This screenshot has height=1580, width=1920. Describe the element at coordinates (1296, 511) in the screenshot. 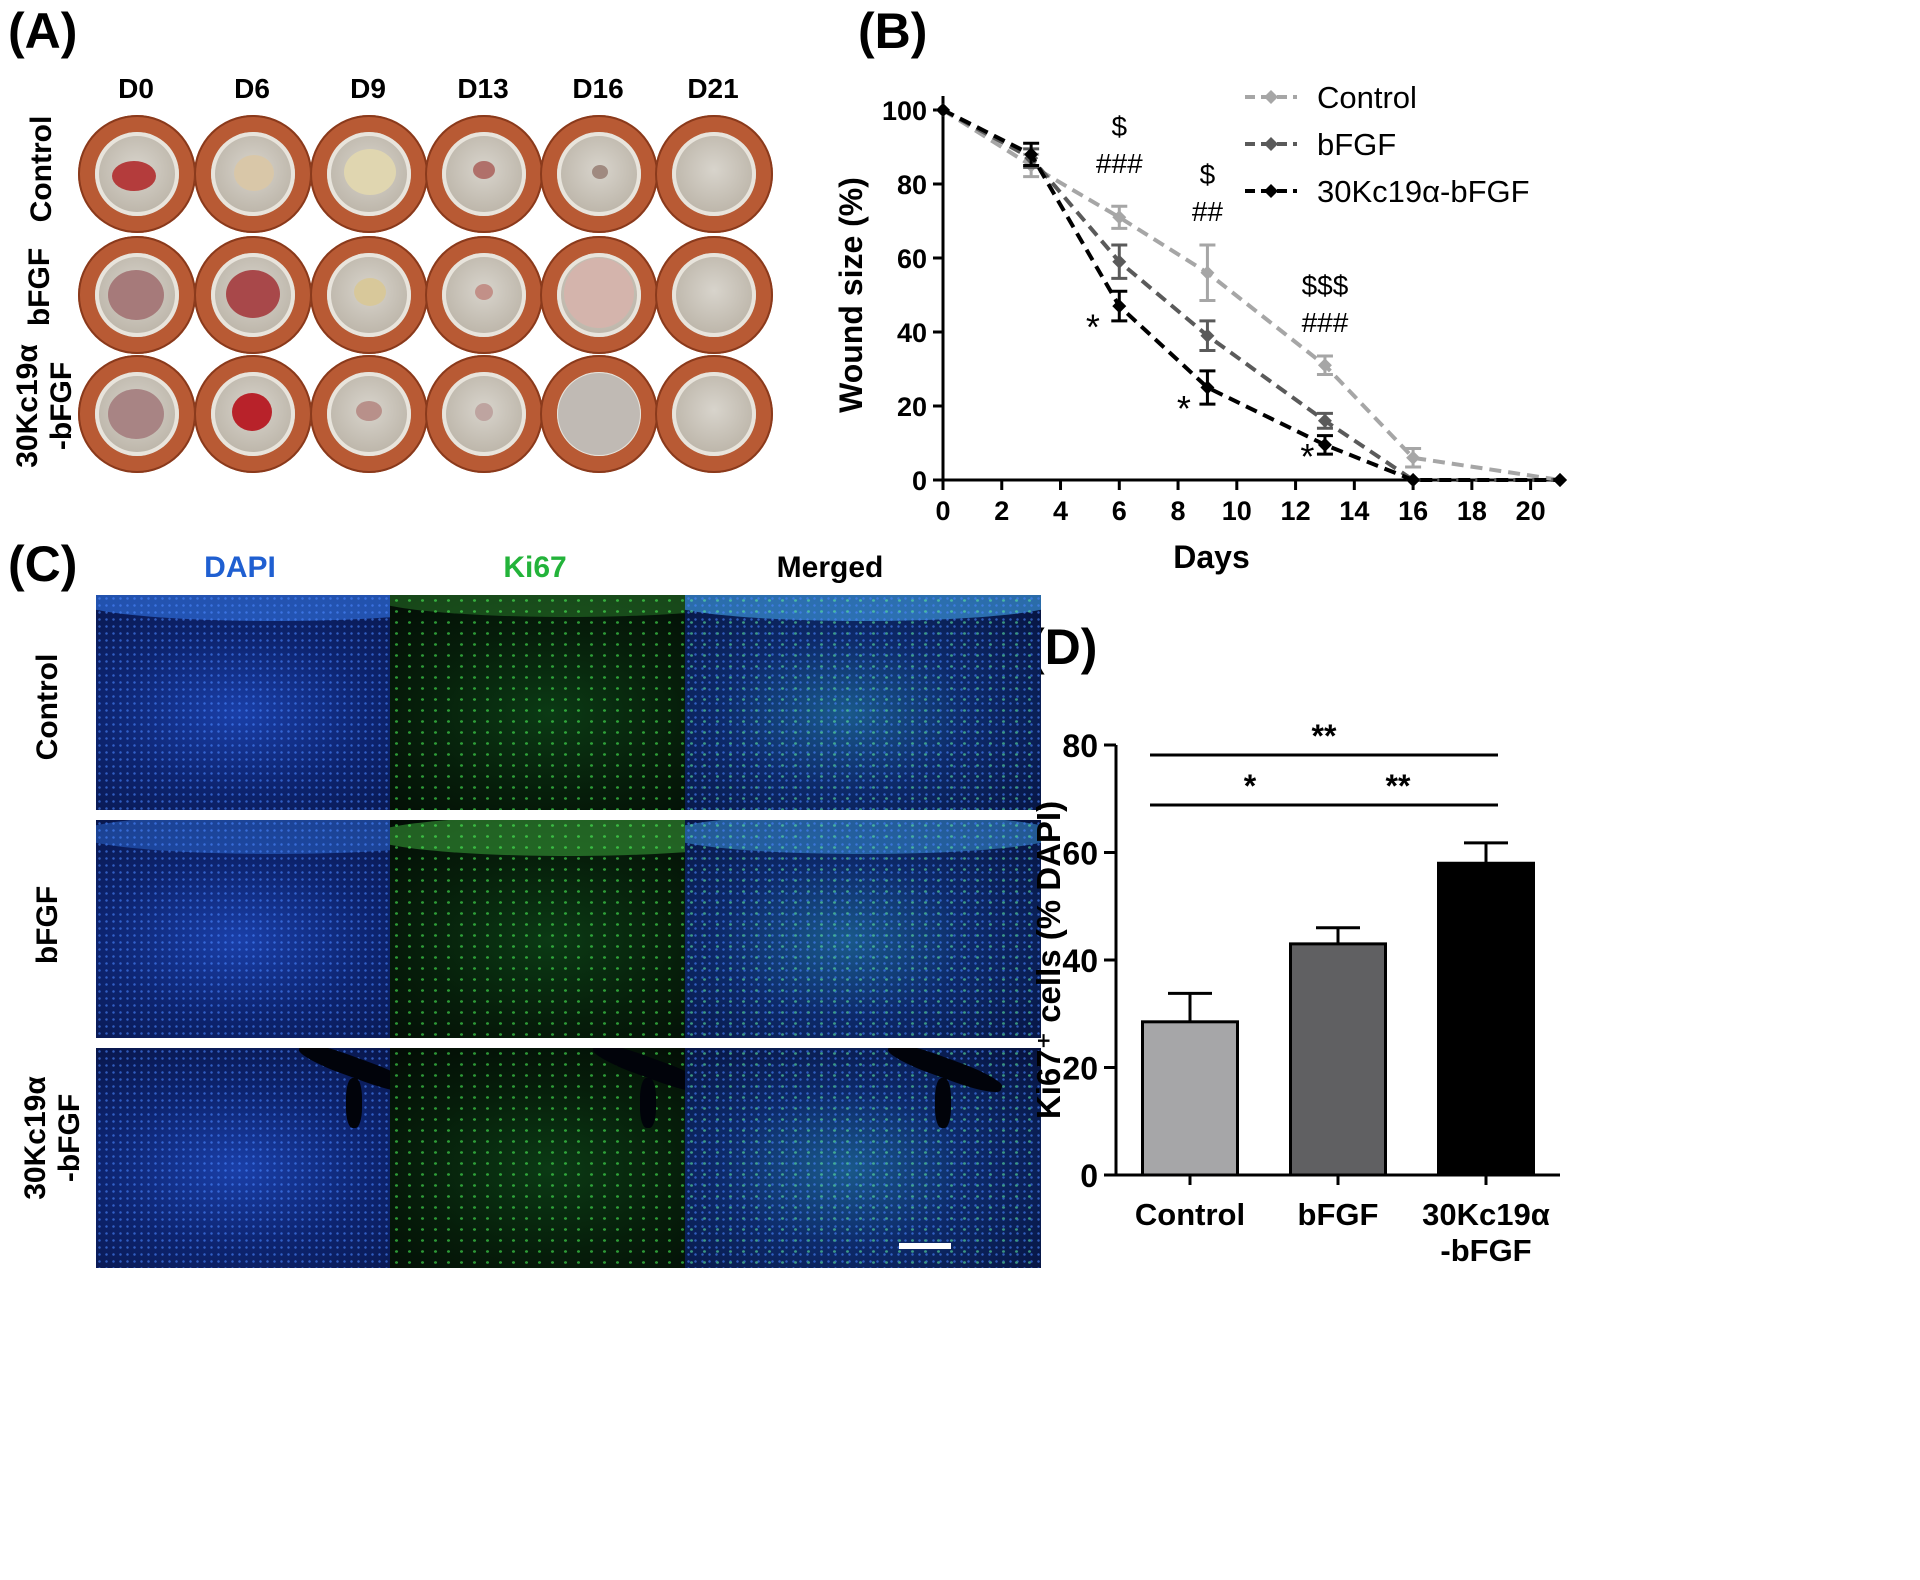

I see `x-tick-label: 12` at that location.